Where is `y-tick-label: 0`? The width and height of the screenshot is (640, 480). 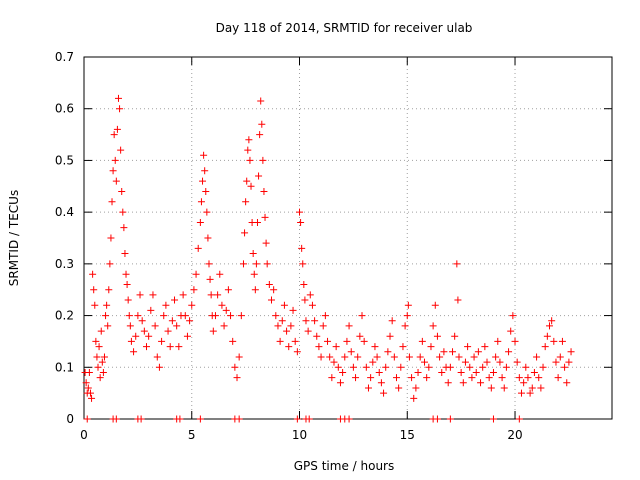 y-tick-label: 0 is located at coordinates (70, 419).